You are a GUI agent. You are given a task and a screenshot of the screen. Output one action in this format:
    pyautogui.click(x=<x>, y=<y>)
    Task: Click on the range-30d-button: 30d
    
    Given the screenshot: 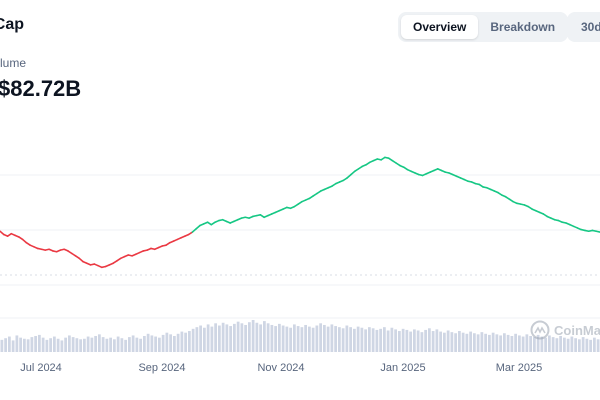 What is the action you would take?
    pyautogui.click(x=583, y=27)
    